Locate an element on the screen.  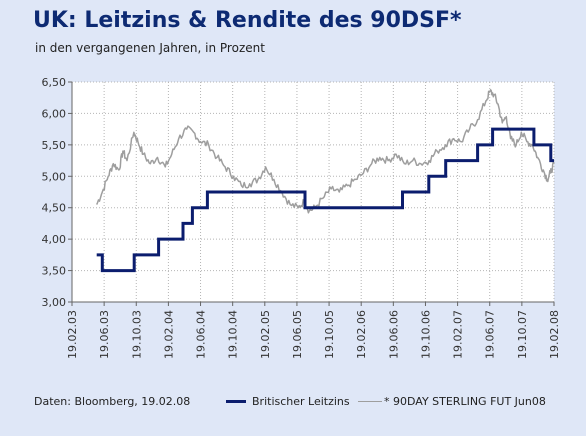
y-tick-label: 3,00 is located at coordinates (54, 302).